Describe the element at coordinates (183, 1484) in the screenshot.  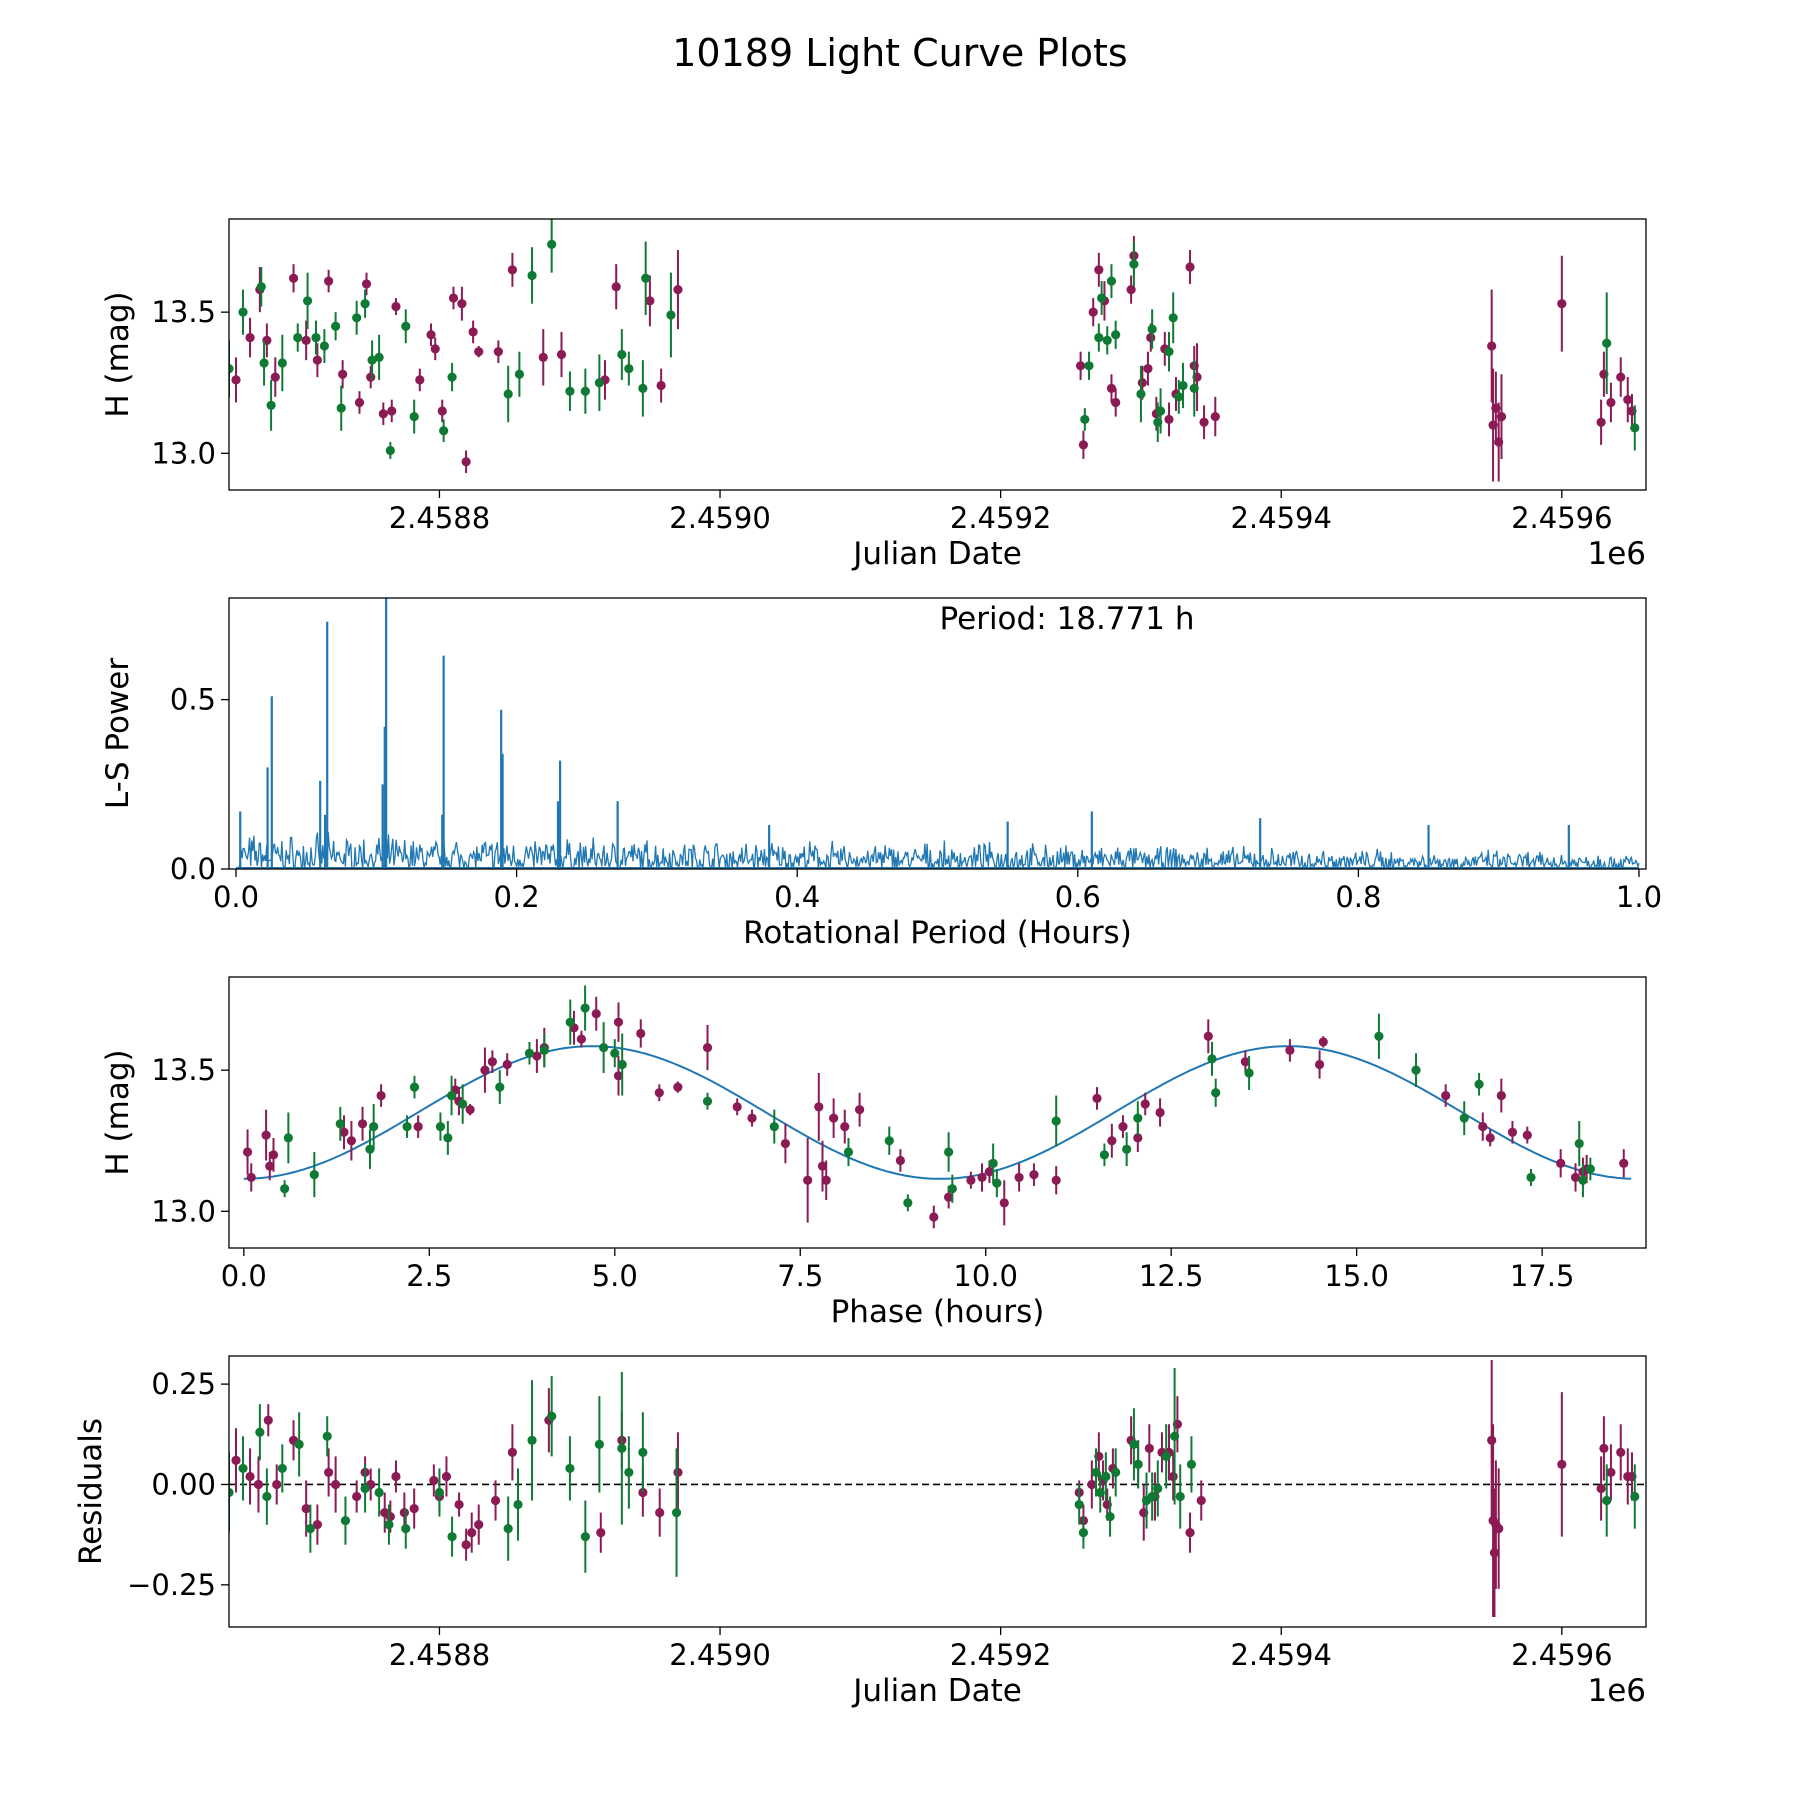
I see `y-tick-label: 0.00` at that location.